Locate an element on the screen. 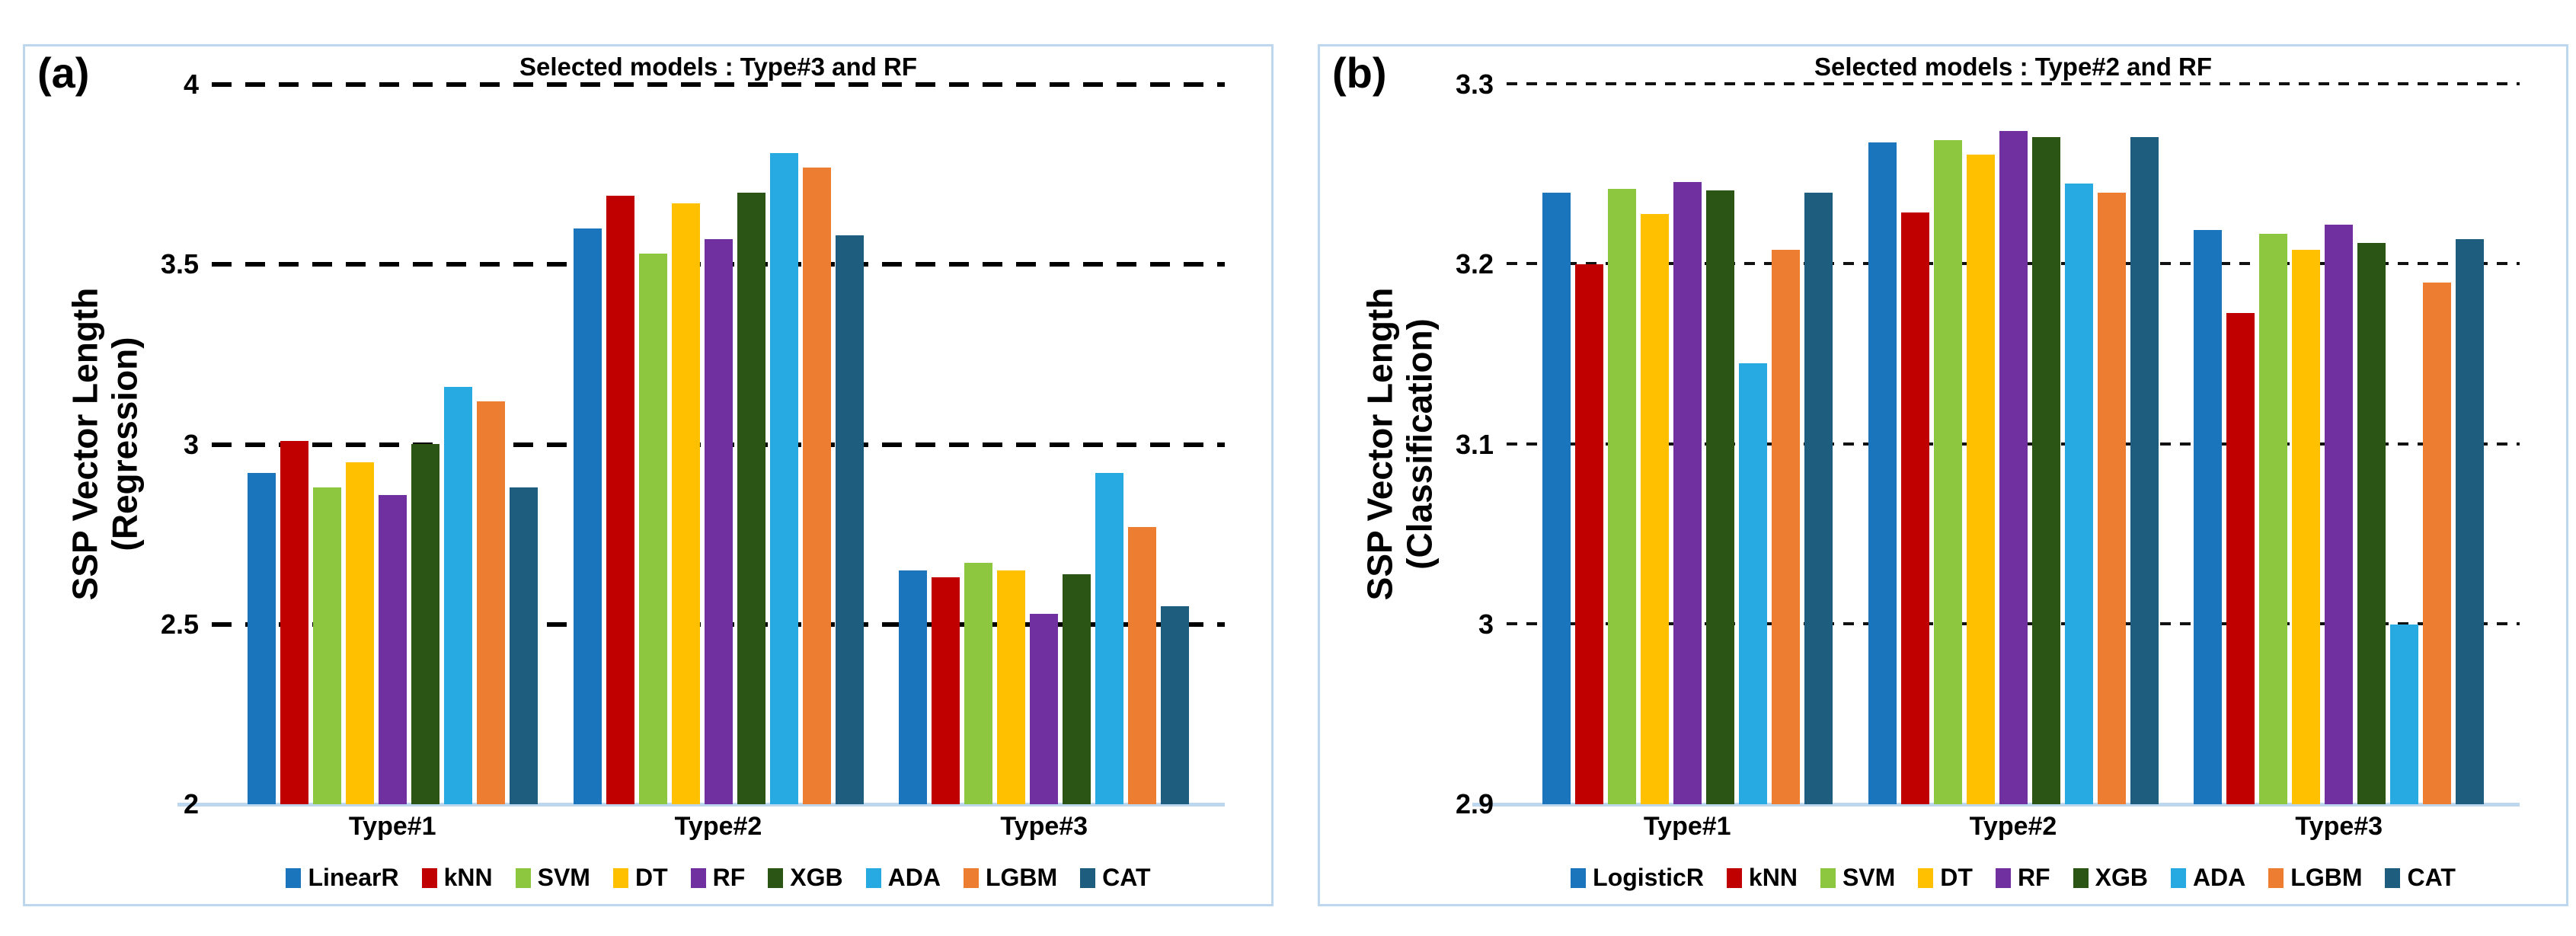 The width and height of the screenshot is (2576, 936). bar-kNN-Type#1 is located at coordinates (1588, 534).